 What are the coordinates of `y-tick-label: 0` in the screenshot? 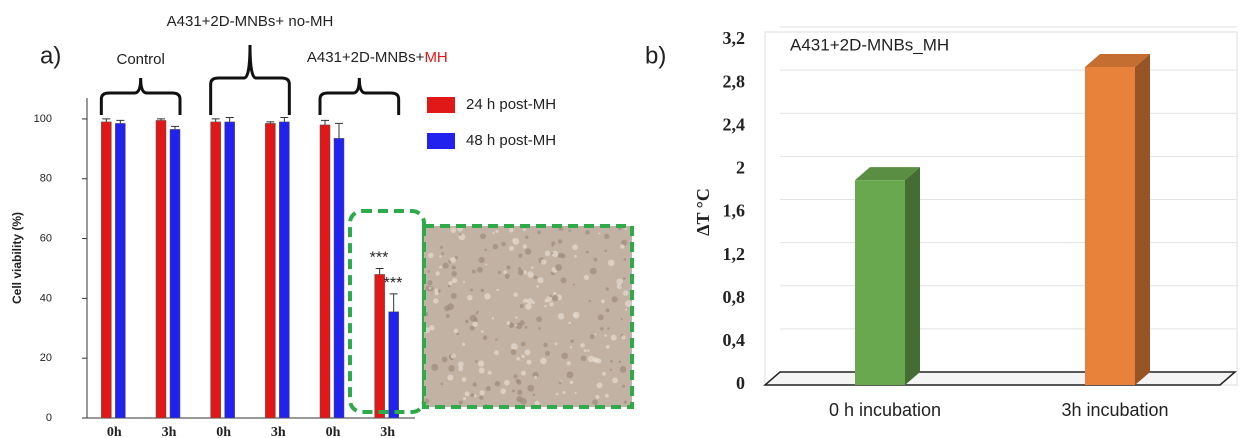 It's located at (740, 383).